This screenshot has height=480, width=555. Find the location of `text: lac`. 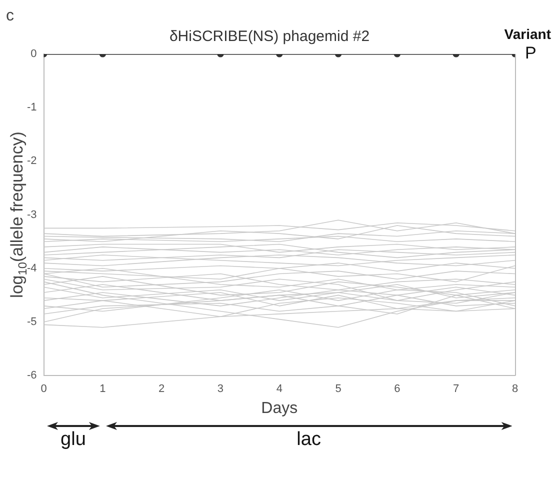

text: lac is located at coordinates (309, 439).